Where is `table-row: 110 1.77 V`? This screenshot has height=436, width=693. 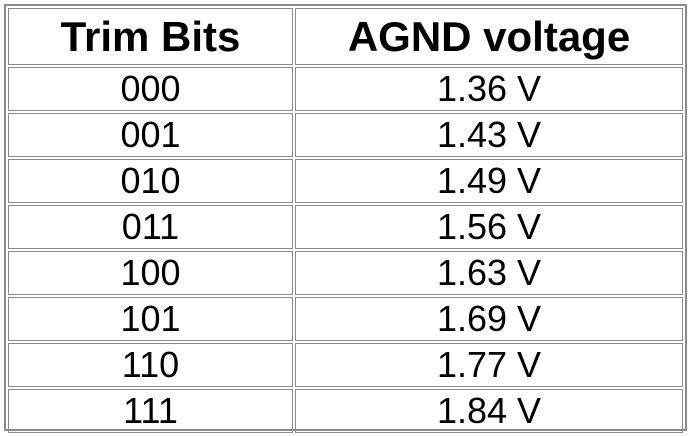 table-row: 110 1.77 V is located at coordinates (345, 365).